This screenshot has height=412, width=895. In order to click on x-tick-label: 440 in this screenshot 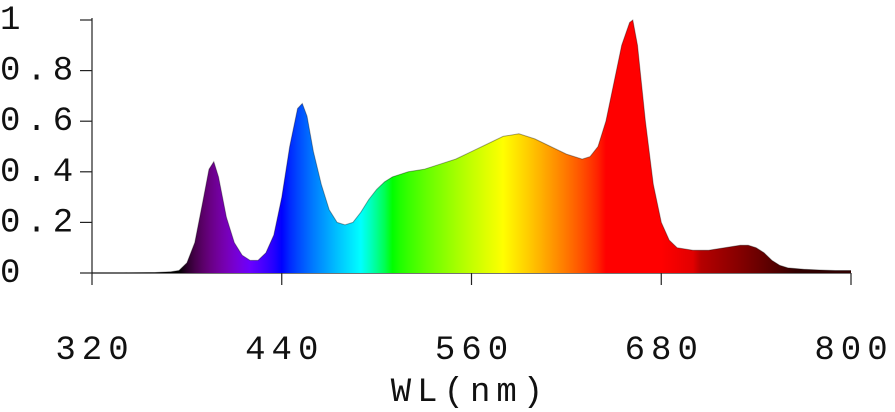, I will do `click(284, 351)`.